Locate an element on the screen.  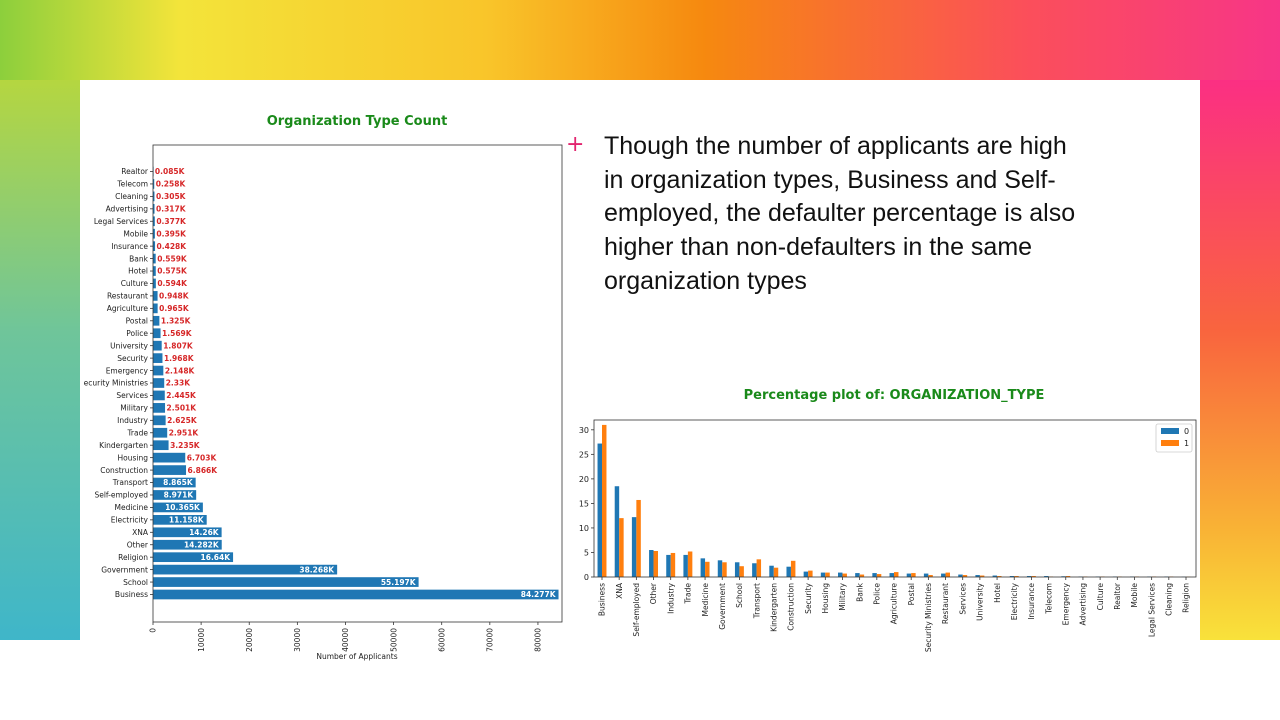
background-left-strip is located at coordinates (40, 360).